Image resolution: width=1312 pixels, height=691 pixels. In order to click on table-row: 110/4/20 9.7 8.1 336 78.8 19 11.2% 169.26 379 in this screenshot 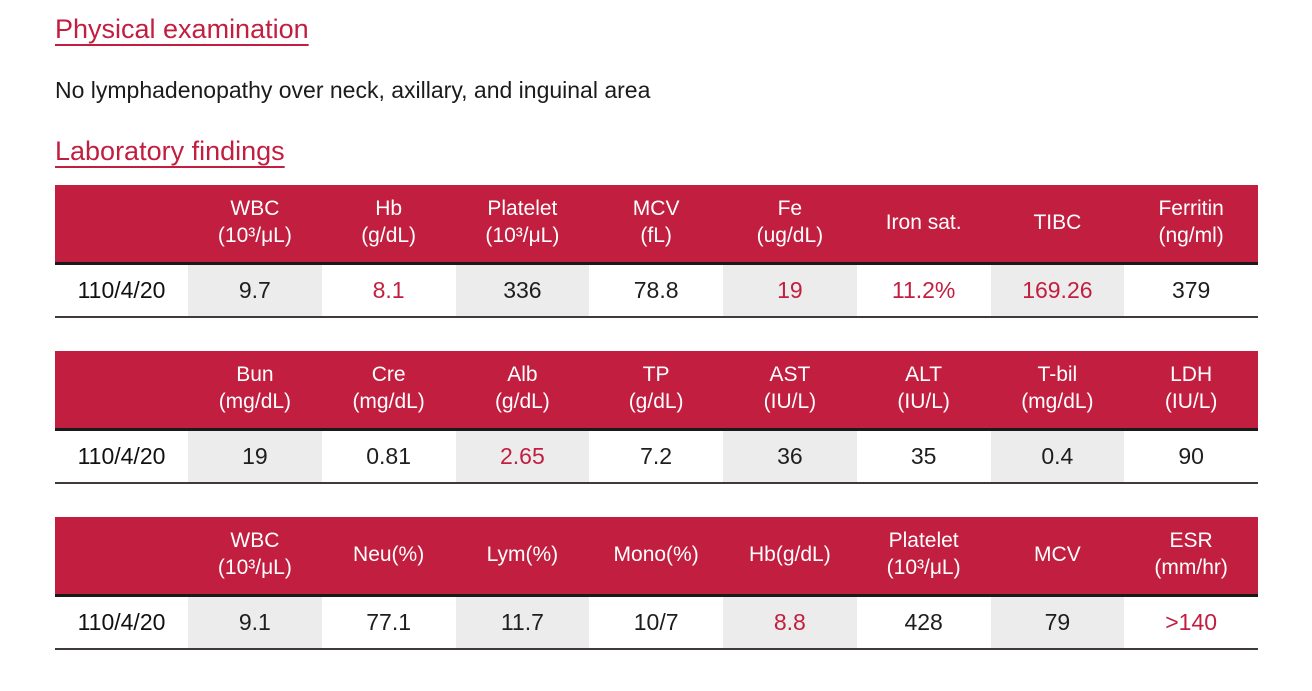, I will do `click(656, 290)`.